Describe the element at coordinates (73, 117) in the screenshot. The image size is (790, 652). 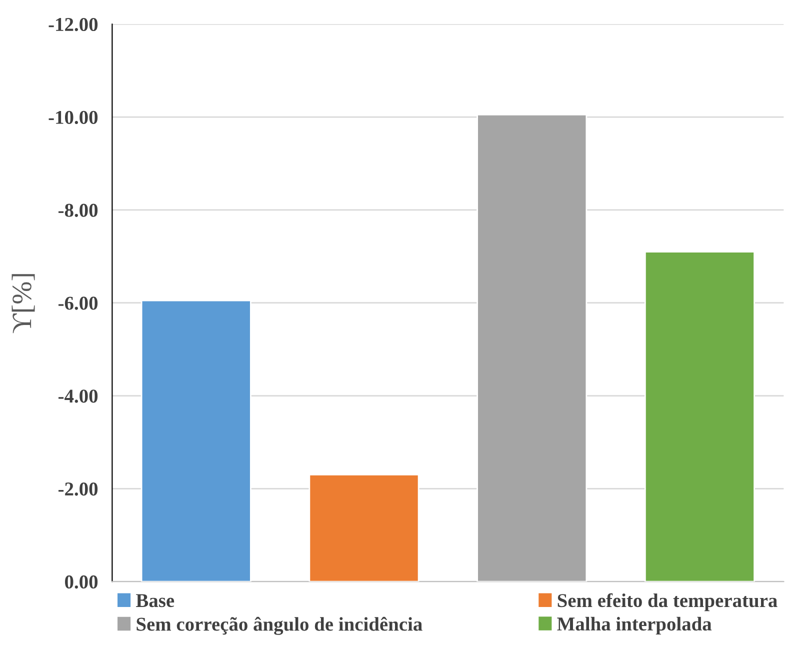
I see `y-tick-label: -10.00` at that location.